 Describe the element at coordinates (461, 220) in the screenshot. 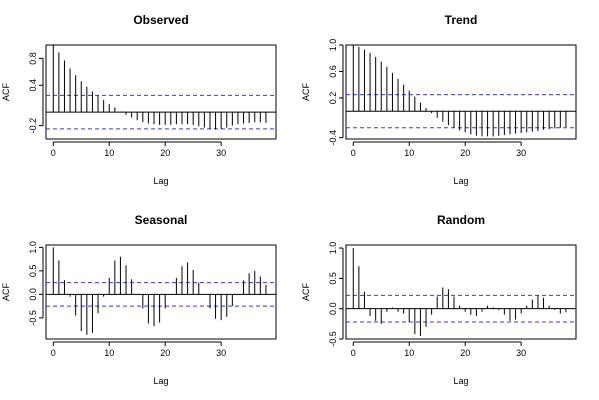

I see `panel-title: Random` at that location.